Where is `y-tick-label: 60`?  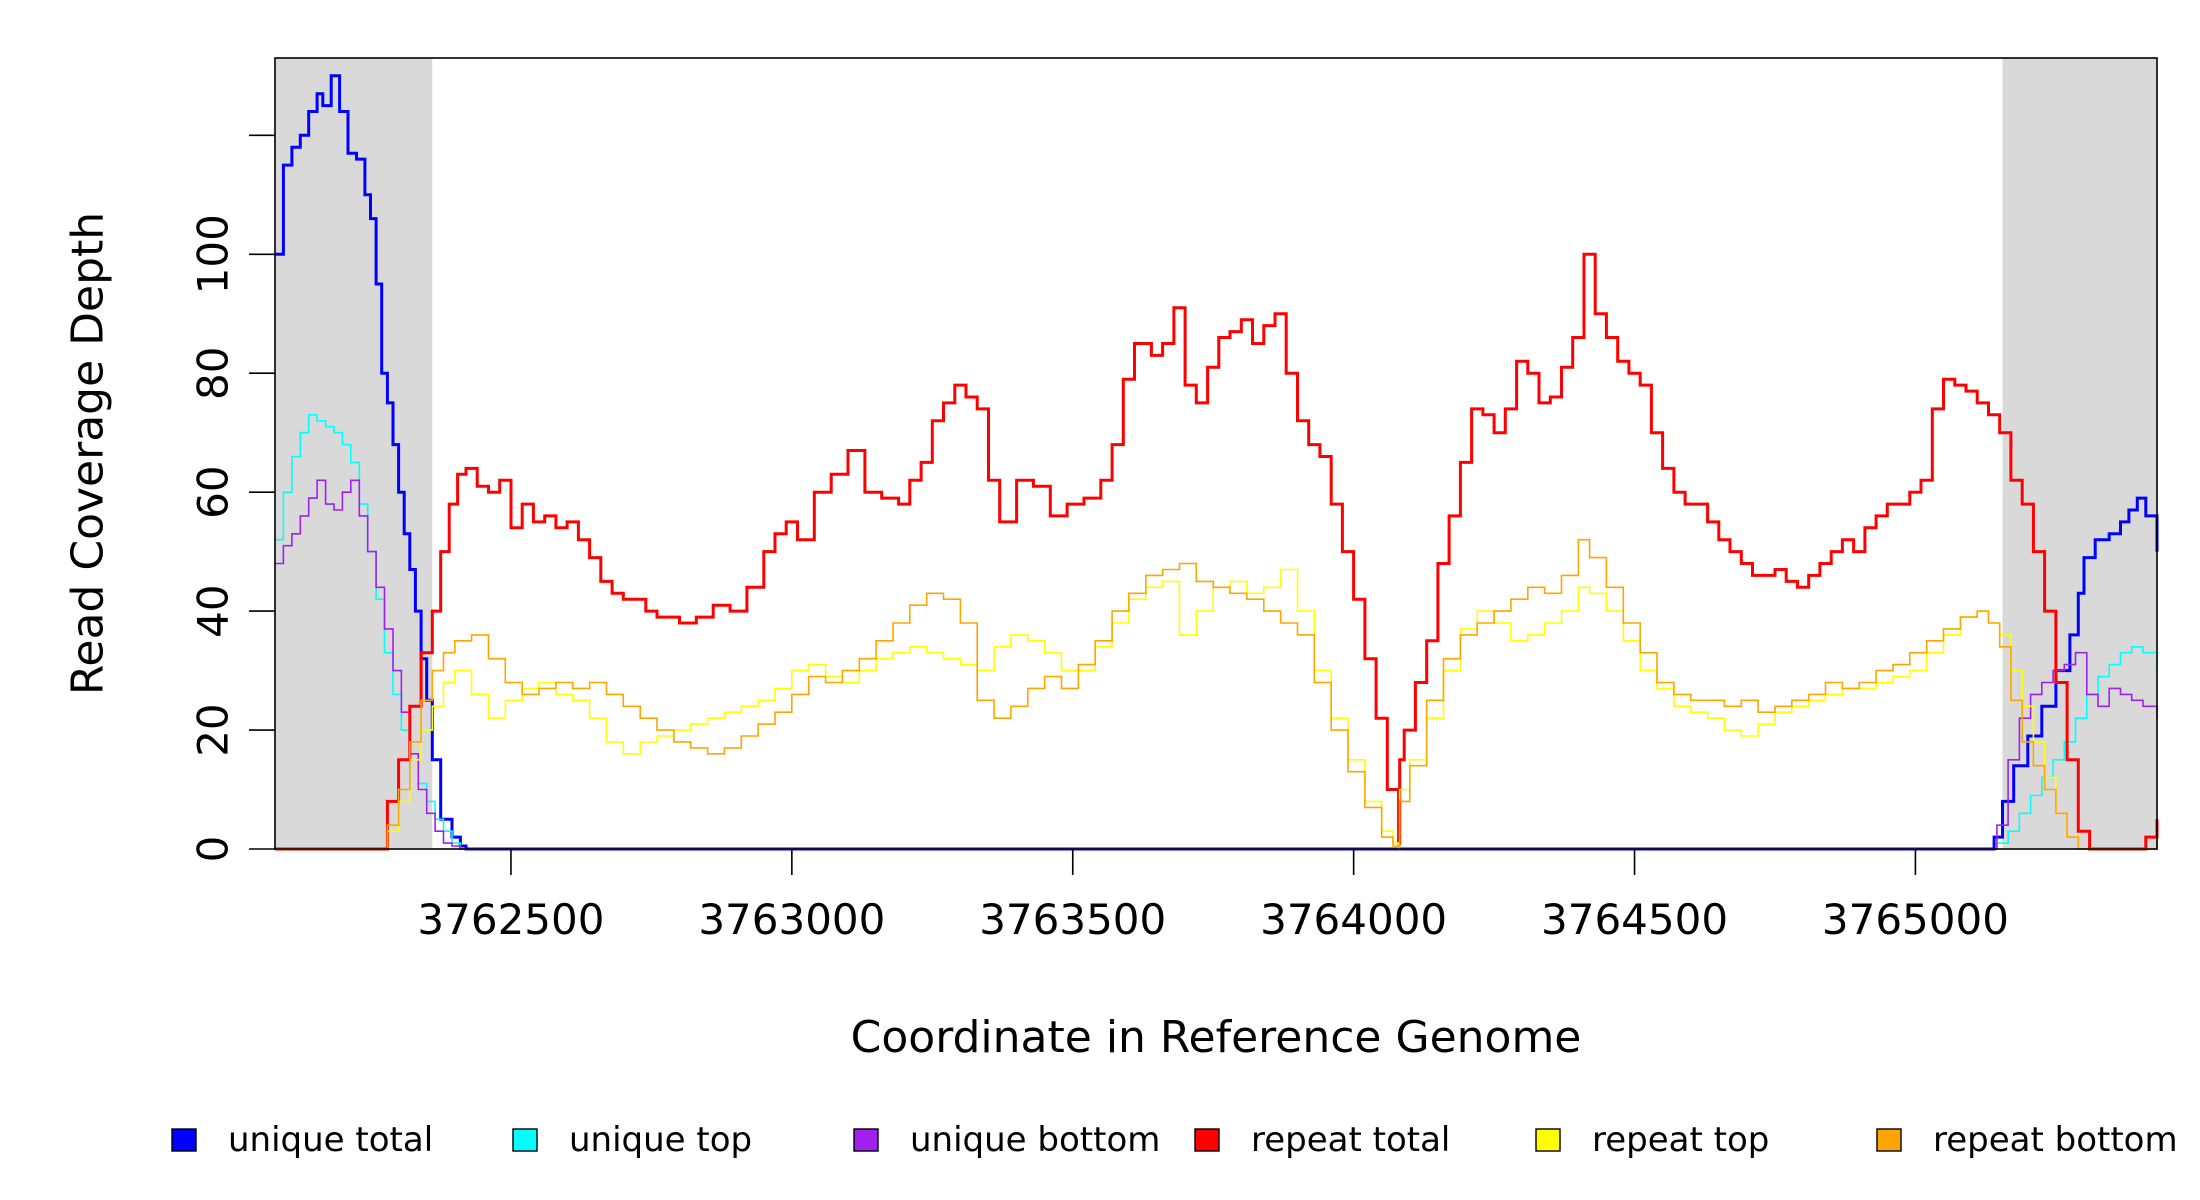
y-tick-label: 60 is located at coordinates (213, 491).